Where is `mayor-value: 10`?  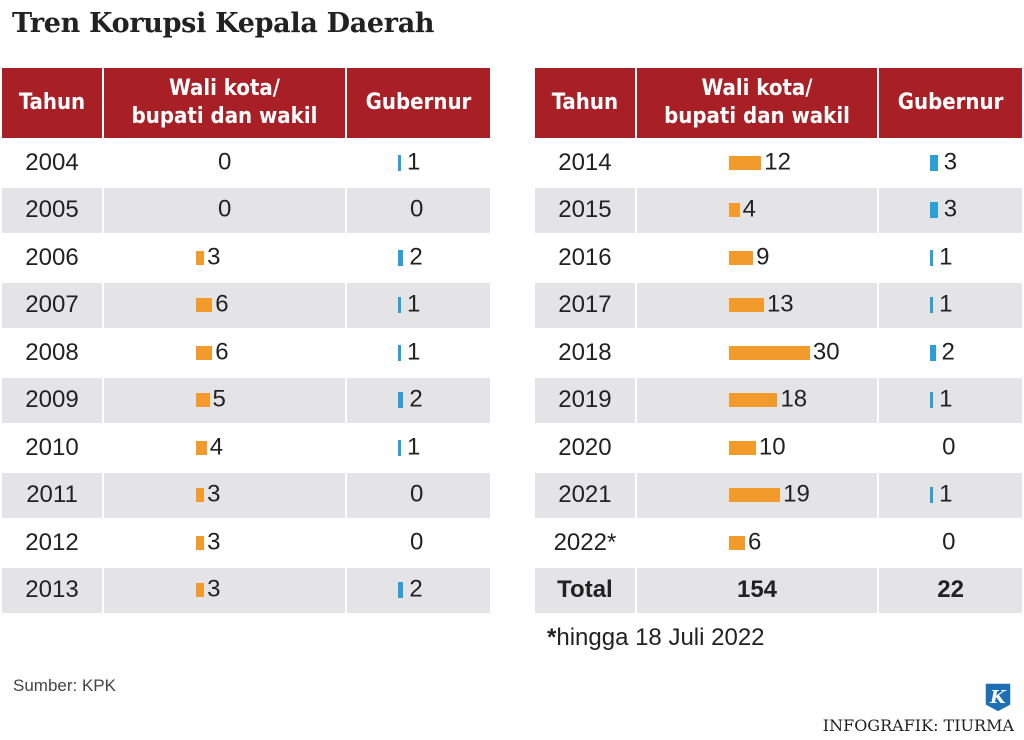
mayor-value: 10 is located at coordinates (772, 447).